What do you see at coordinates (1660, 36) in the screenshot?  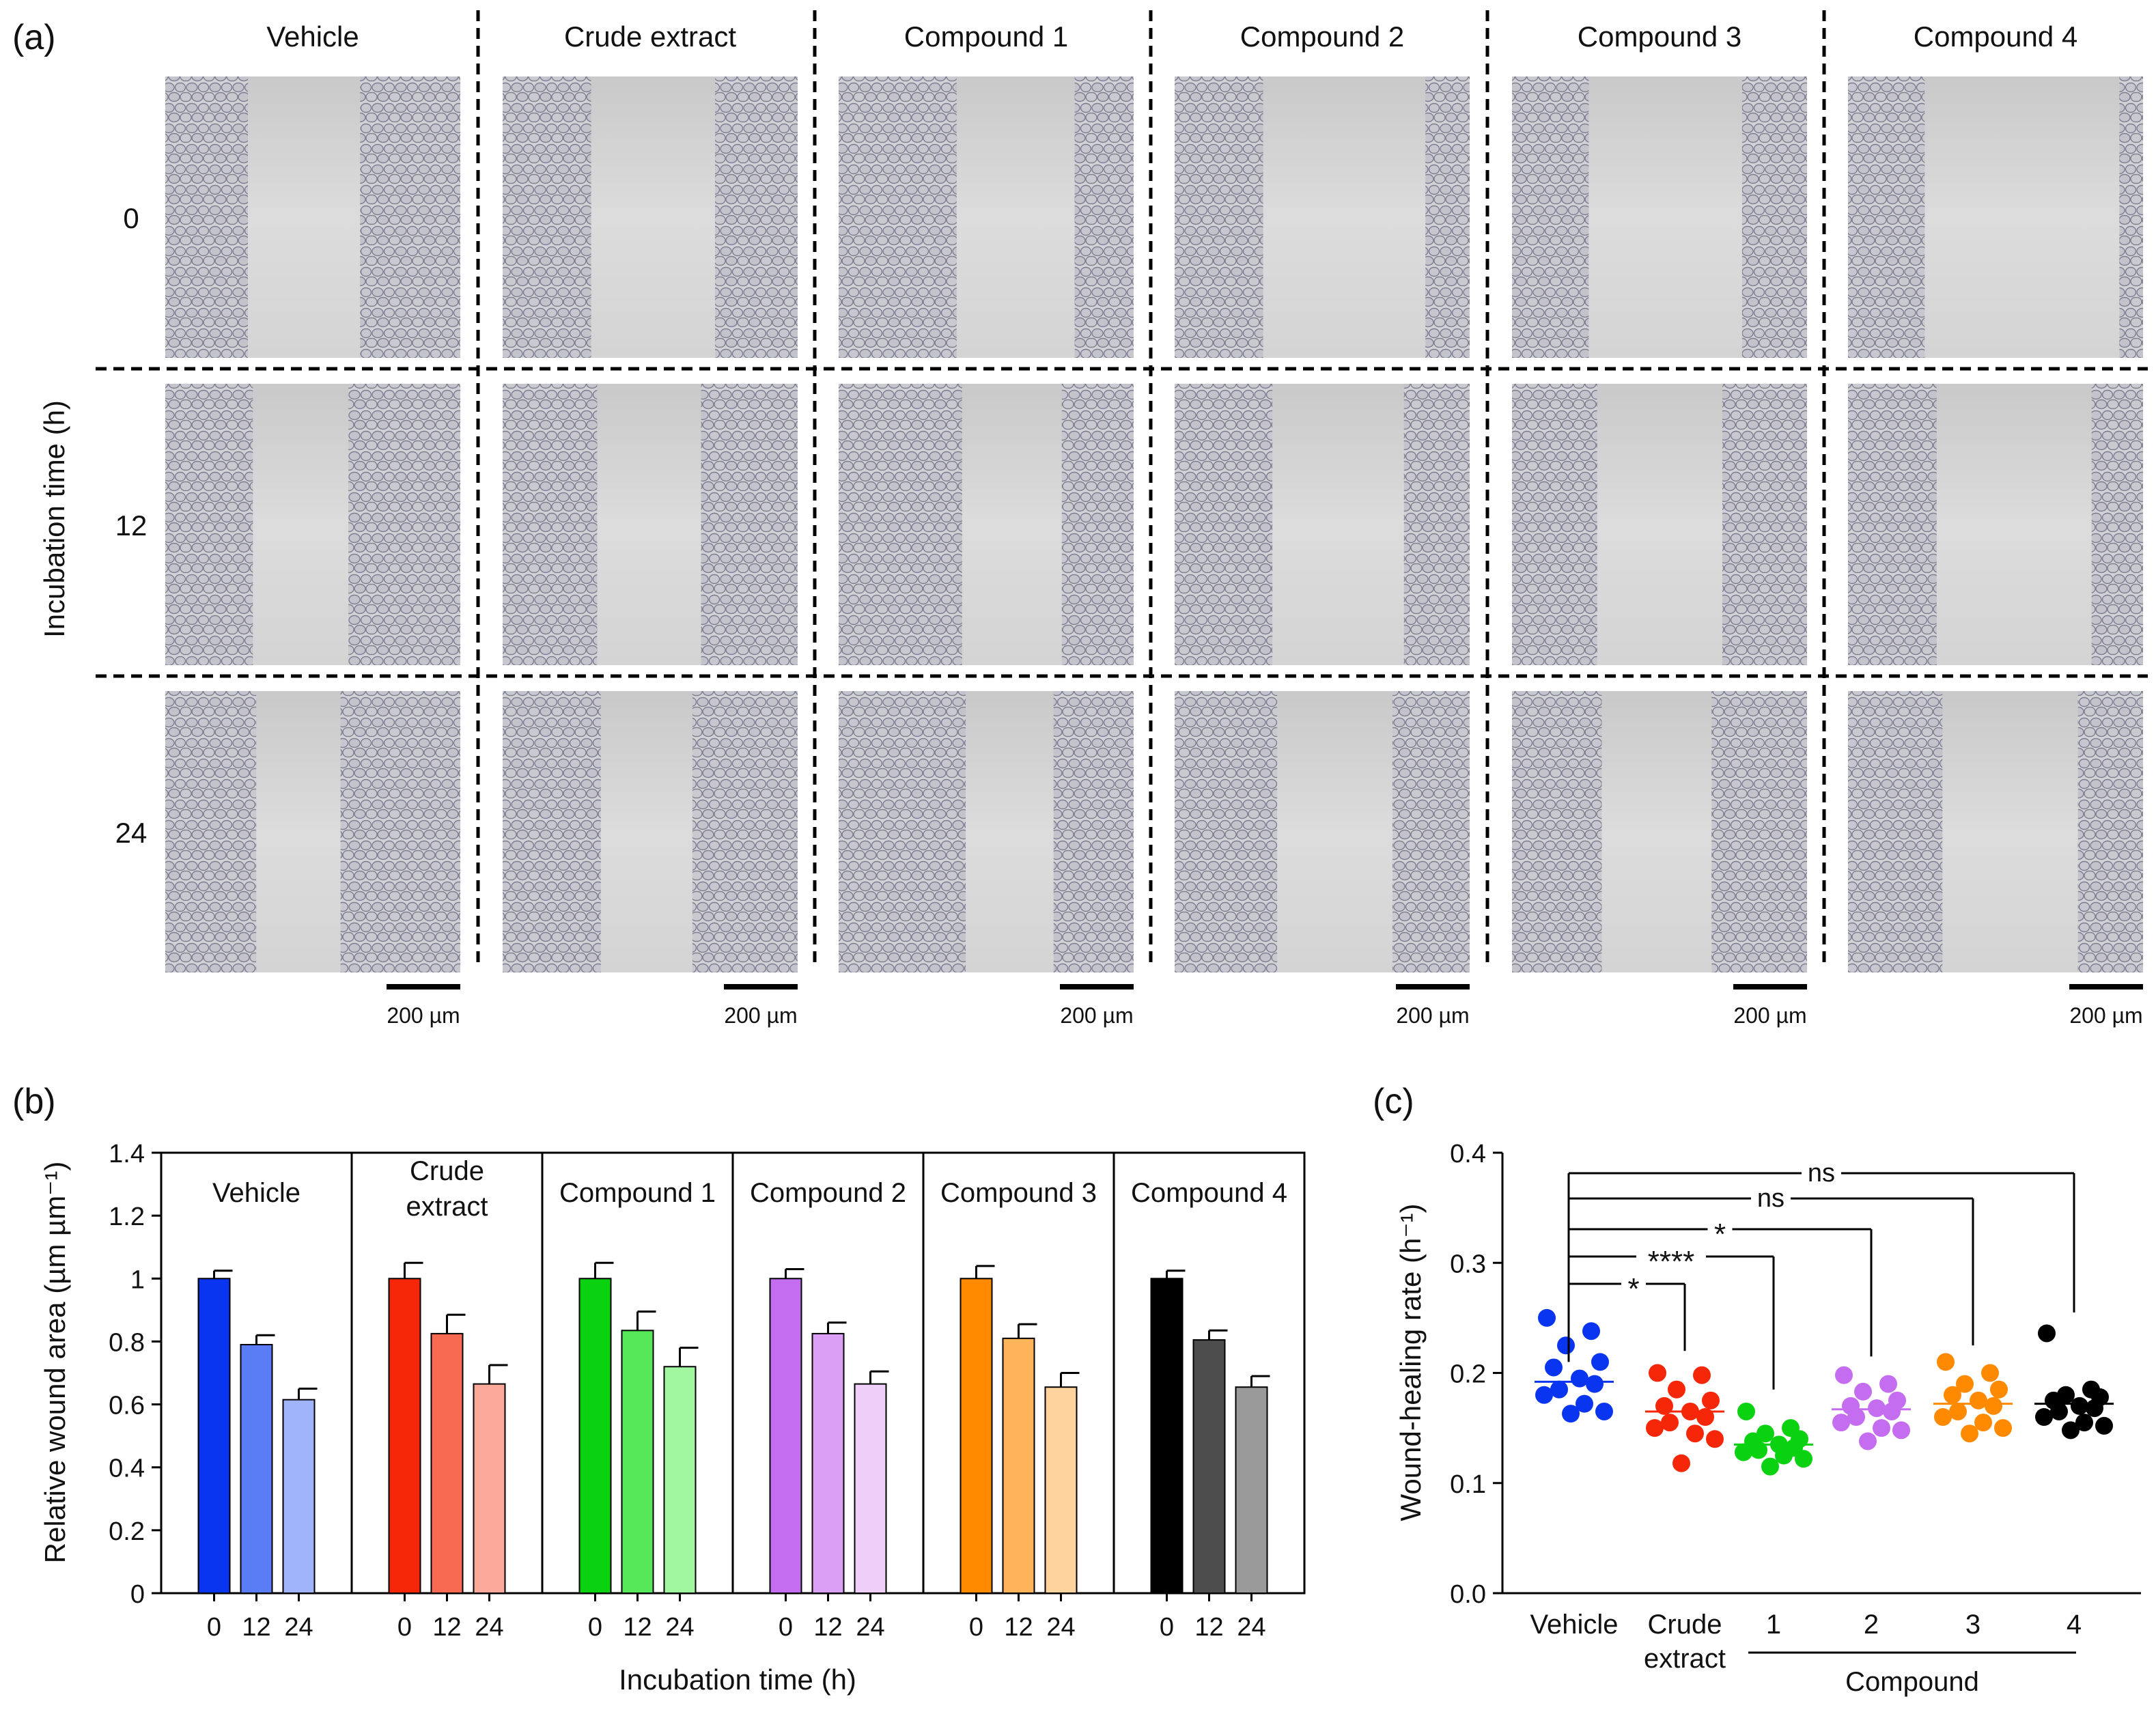 I see `column-header: Compound 3` at bounding box center [1660, 36].